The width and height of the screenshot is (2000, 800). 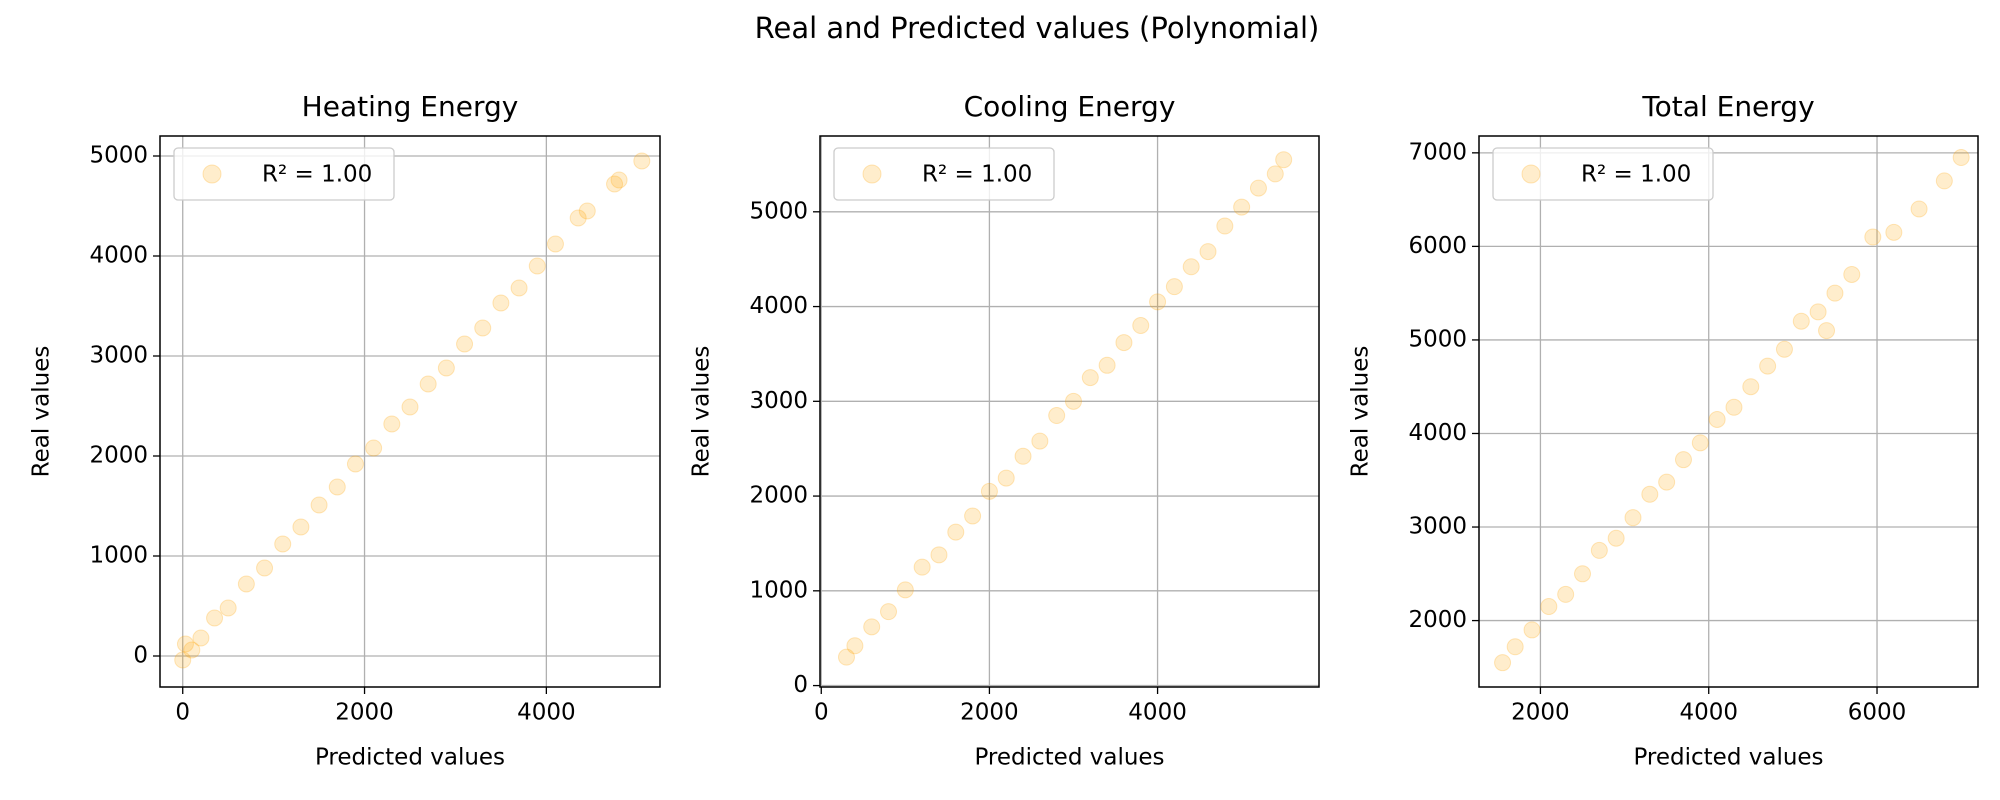 I want to click on legend-box, so click(x=284, y=174).